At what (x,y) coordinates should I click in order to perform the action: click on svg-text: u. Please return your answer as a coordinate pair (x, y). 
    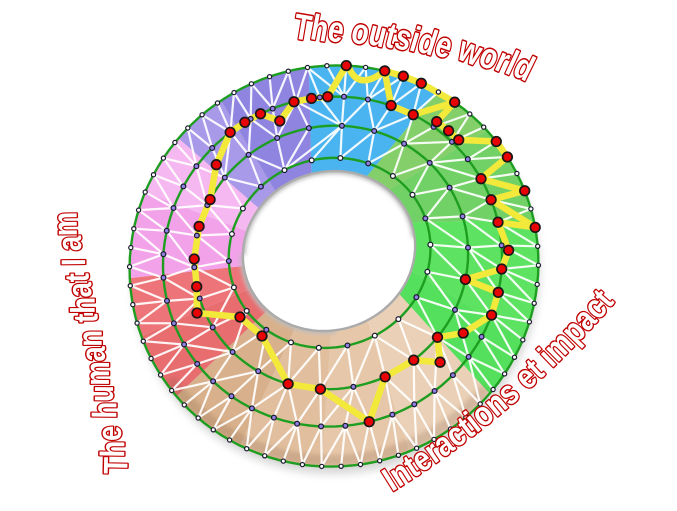
    Looking at the image, I should click on (101, 393).